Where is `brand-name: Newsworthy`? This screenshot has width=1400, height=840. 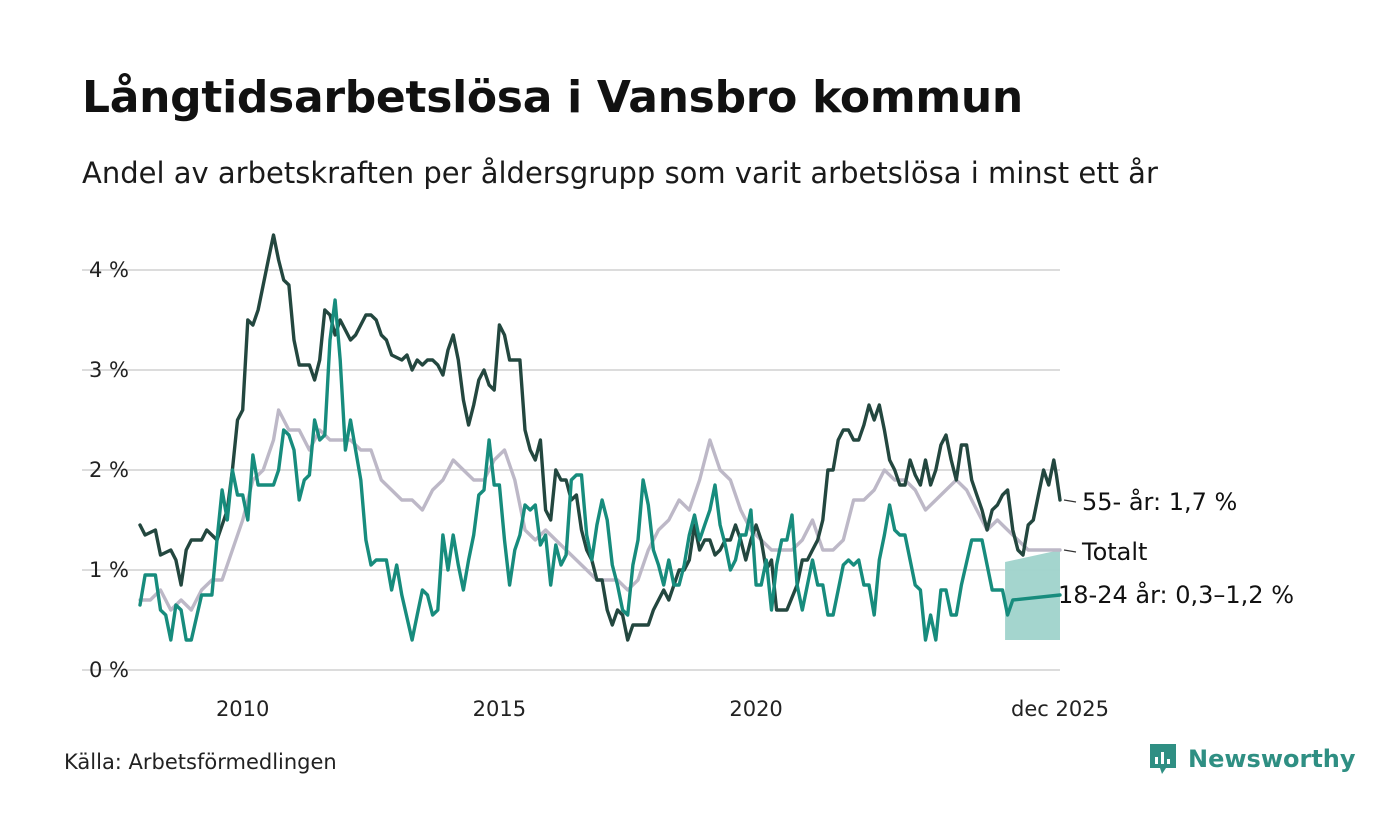
brand-name: Newsworthy is located at coordinates (1272, 759).